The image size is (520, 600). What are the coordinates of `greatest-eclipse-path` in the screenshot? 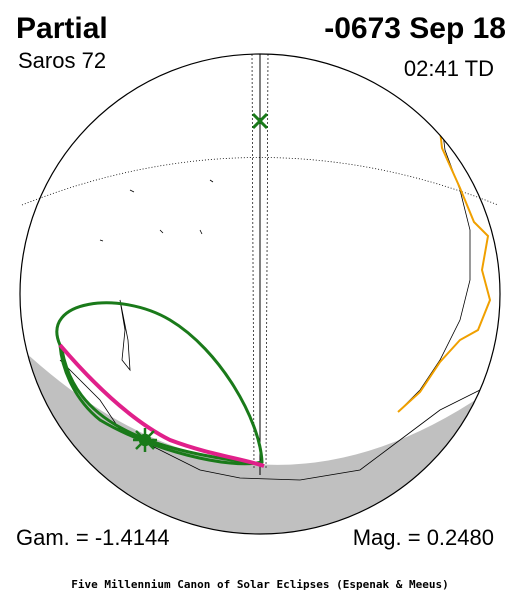 It's located at (161, 405).